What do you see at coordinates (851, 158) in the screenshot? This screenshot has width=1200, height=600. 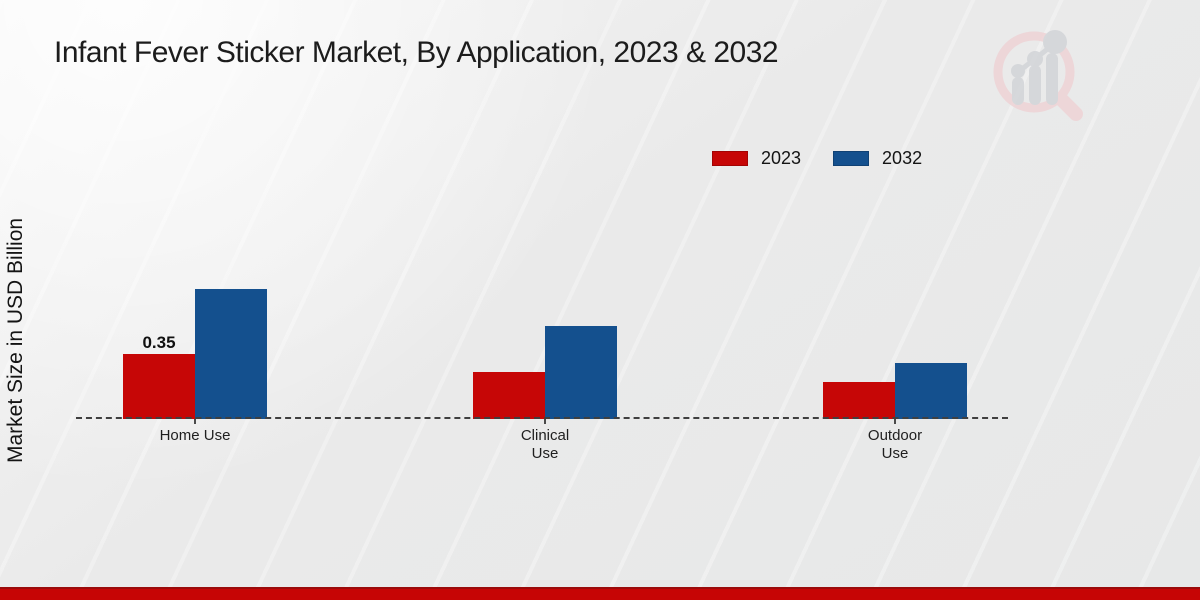 I see `legend-swatch-2032` at bounding box center [851, 158].